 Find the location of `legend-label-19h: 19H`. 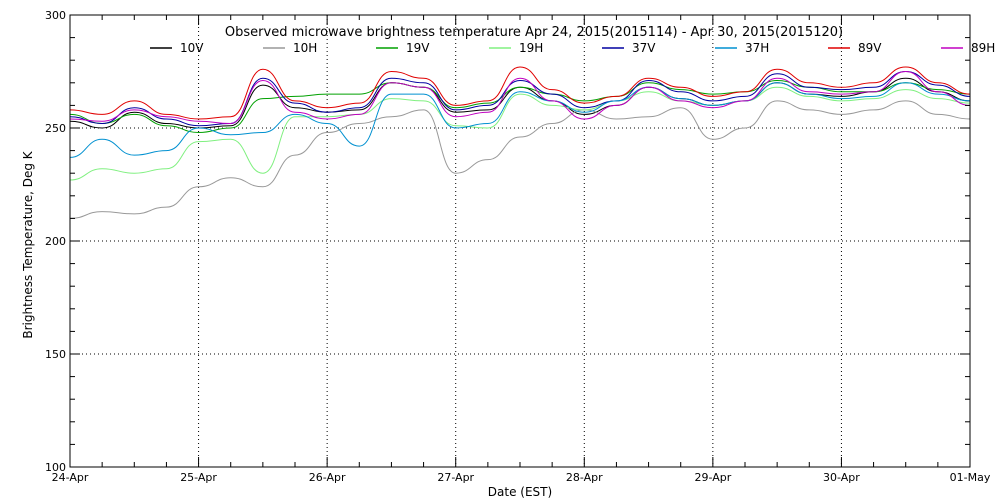

legend-label-19h: 19H is located at coordinates (531, 48).